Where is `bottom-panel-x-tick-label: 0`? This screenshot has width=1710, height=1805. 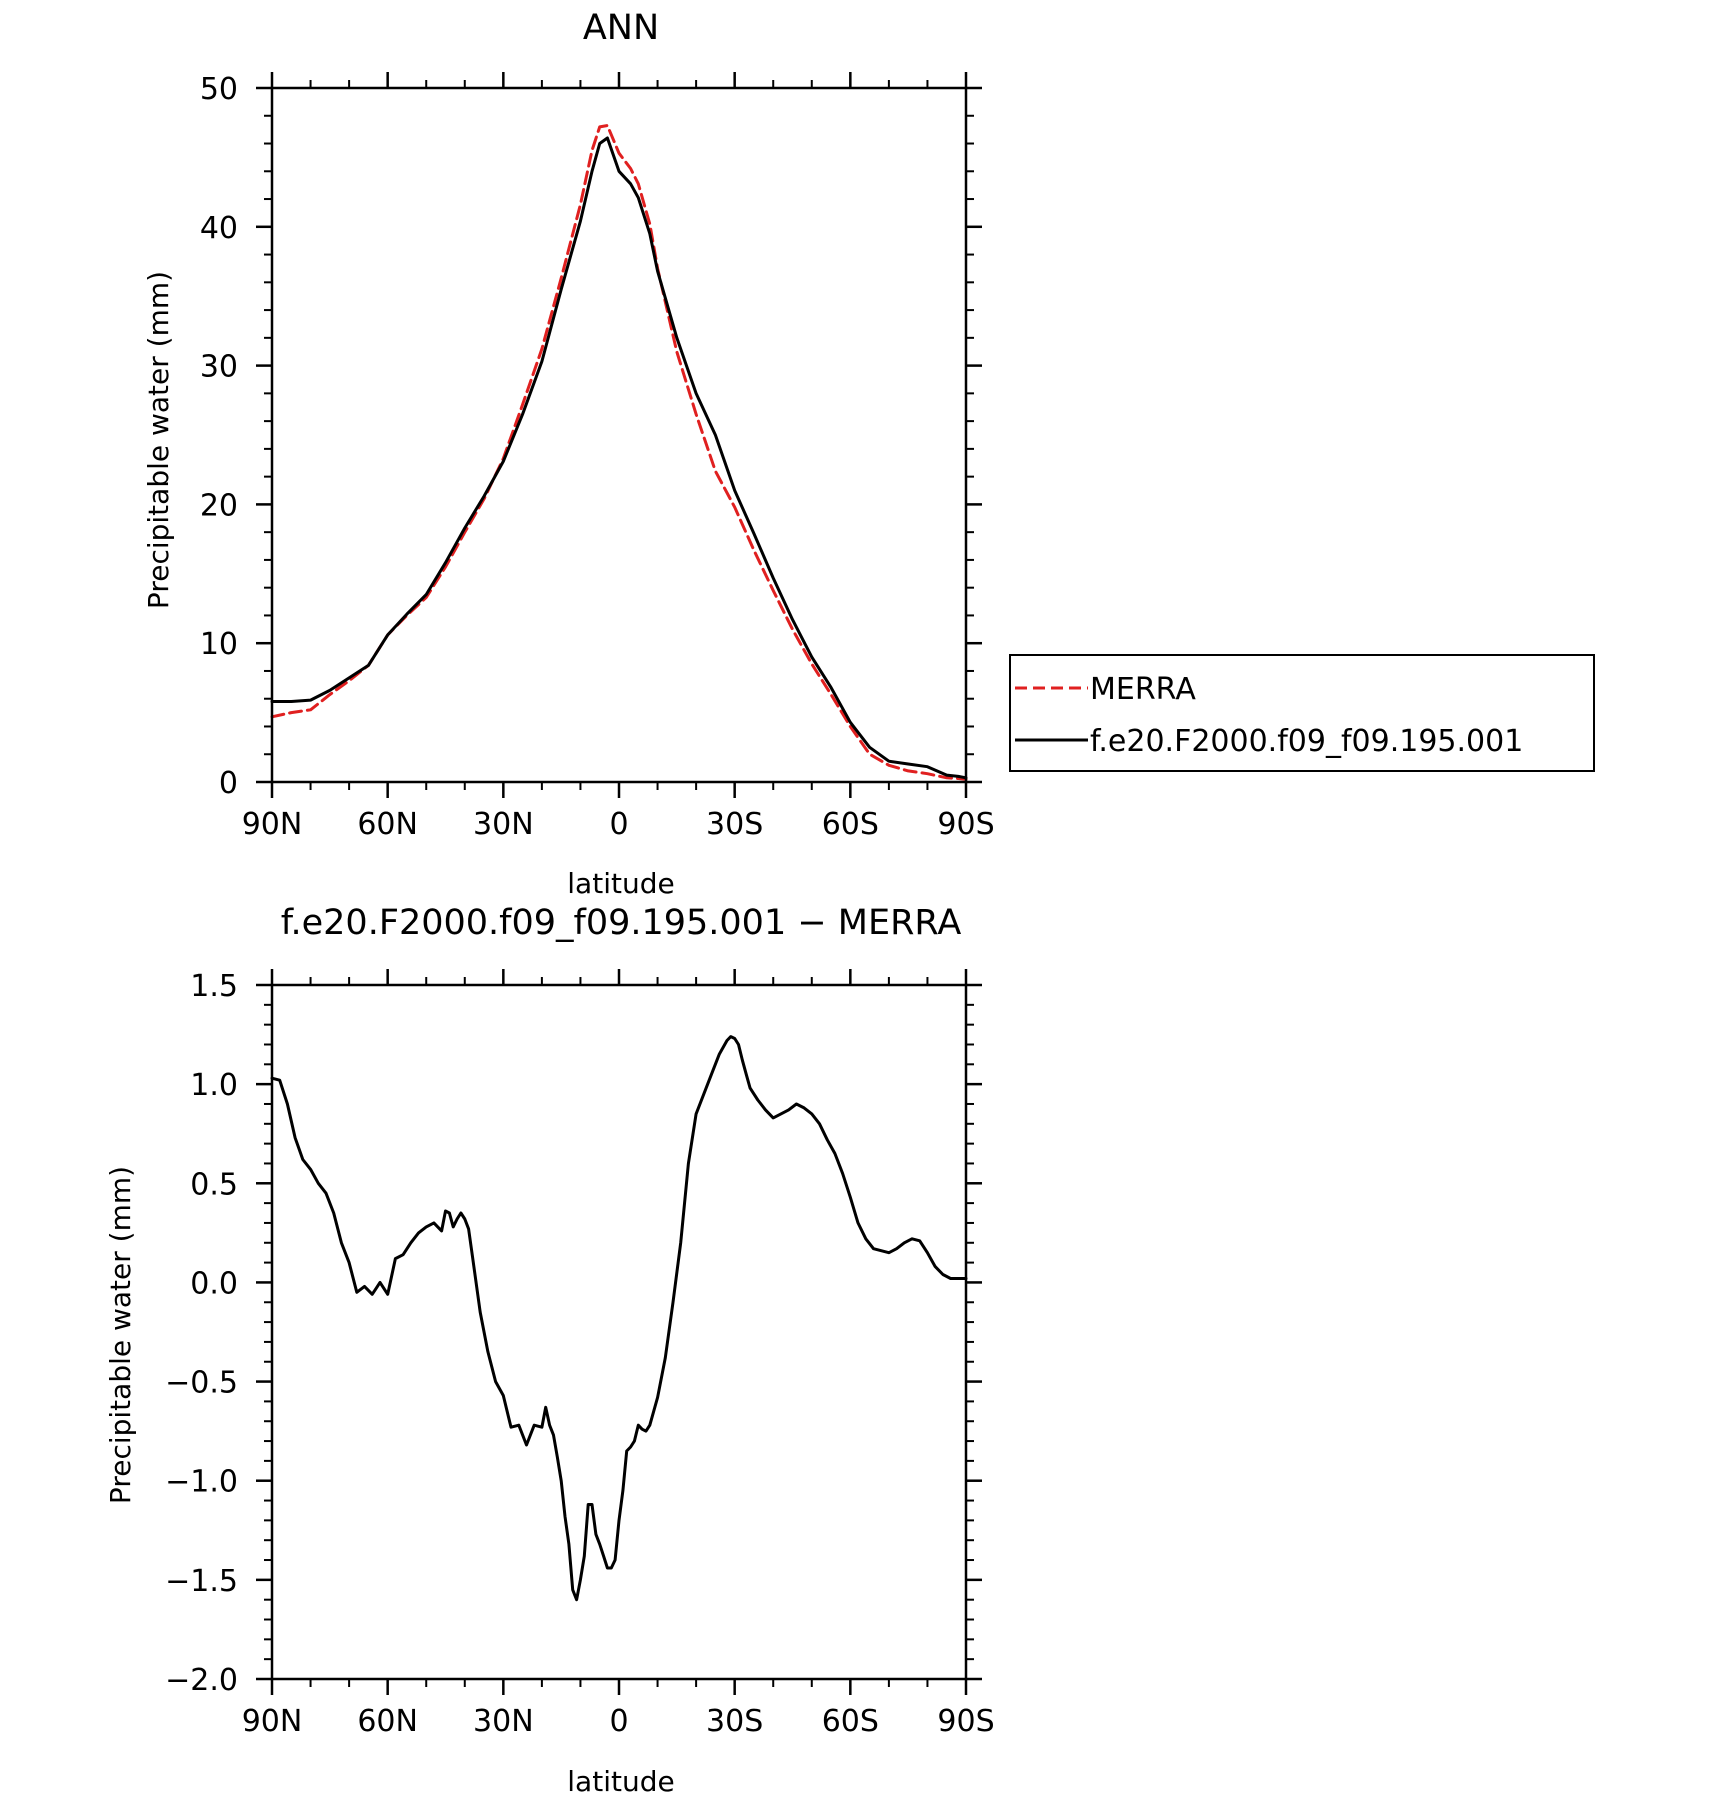 bottom-panel-x-tick-label: 0 is located at coordinates (618, 1721).